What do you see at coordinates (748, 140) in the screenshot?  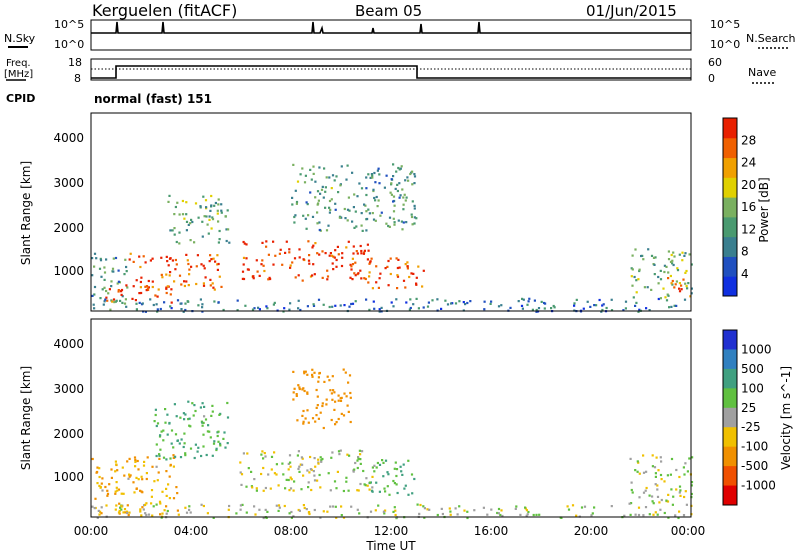 I see `power-cbar-tick: 28` at bounding box center [748, 140].